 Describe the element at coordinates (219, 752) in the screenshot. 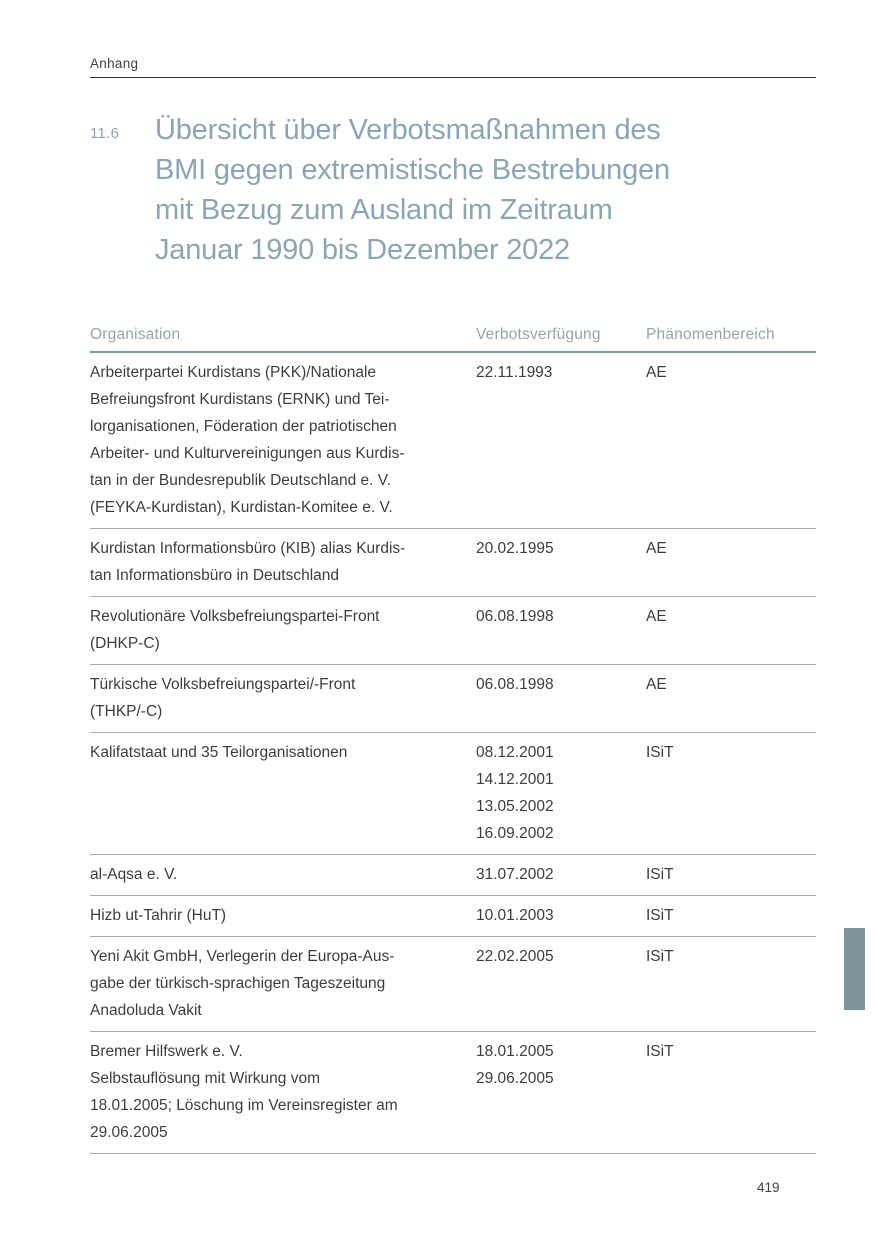

I see `org-cell: Kalifatstaat und 35 Teilorganisationen` at that location.